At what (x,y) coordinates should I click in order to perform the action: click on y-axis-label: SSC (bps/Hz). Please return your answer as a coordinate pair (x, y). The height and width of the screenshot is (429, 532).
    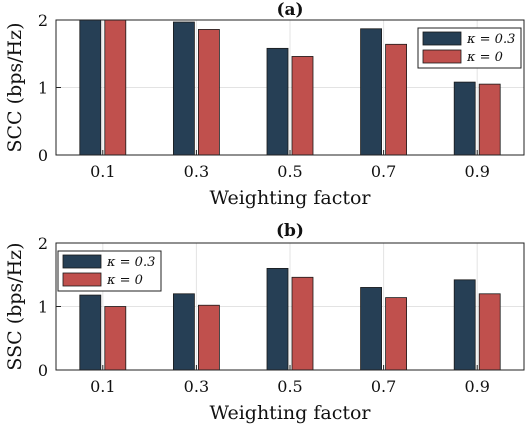
    Looking at the image, I should click on (15, 306).